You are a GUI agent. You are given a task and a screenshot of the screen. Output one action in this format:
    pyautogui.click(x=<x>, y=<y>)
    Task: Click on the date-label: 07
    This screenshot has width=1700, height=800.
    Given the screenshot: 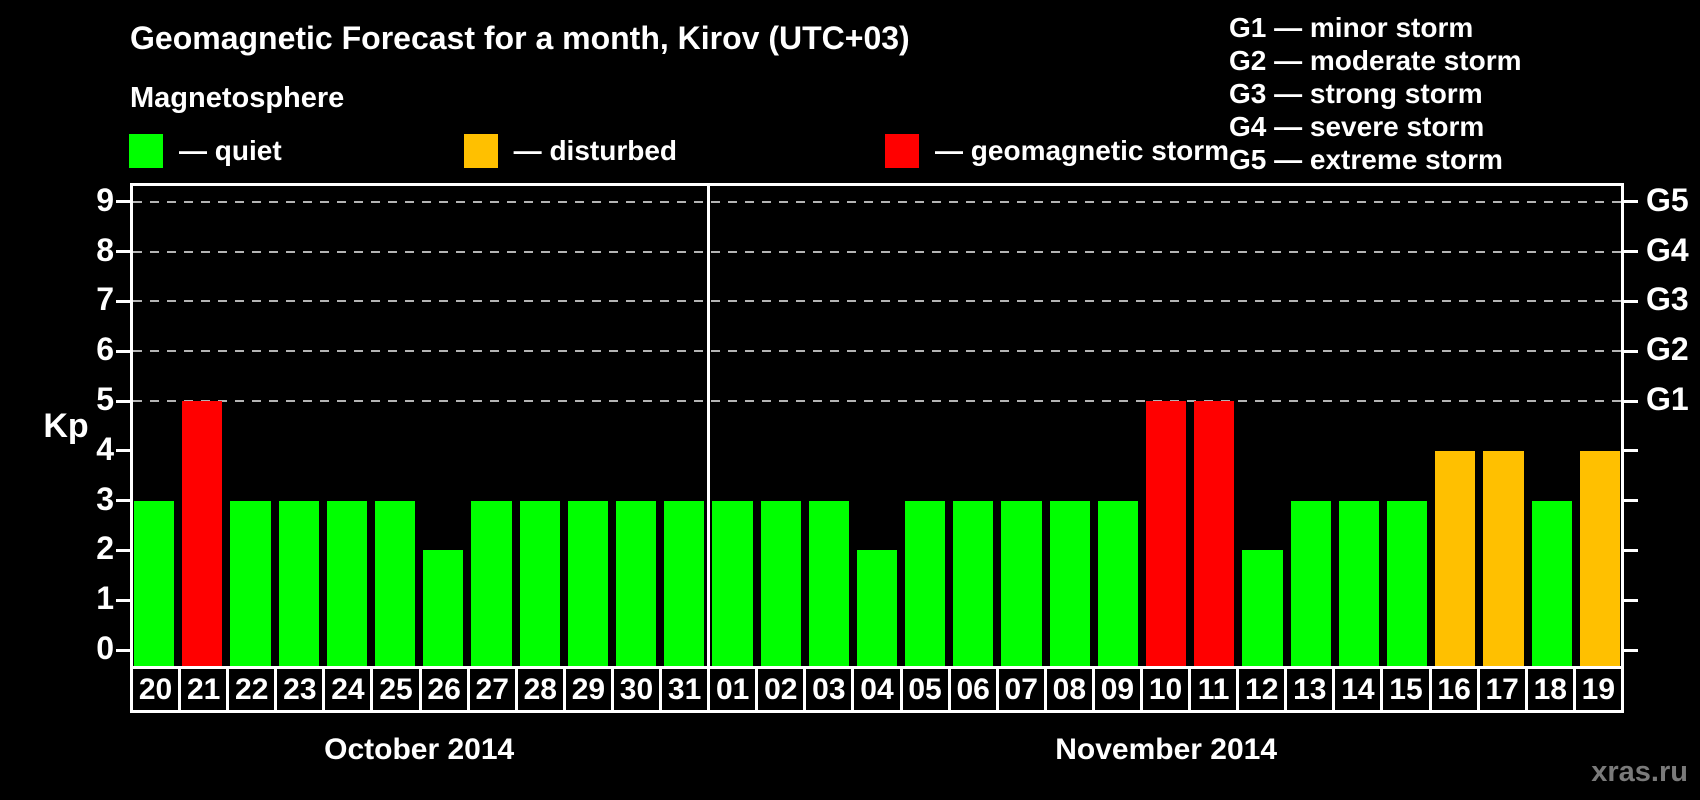 What is the action you would take?
    pyautogui.click(x=1019, y=689)
    